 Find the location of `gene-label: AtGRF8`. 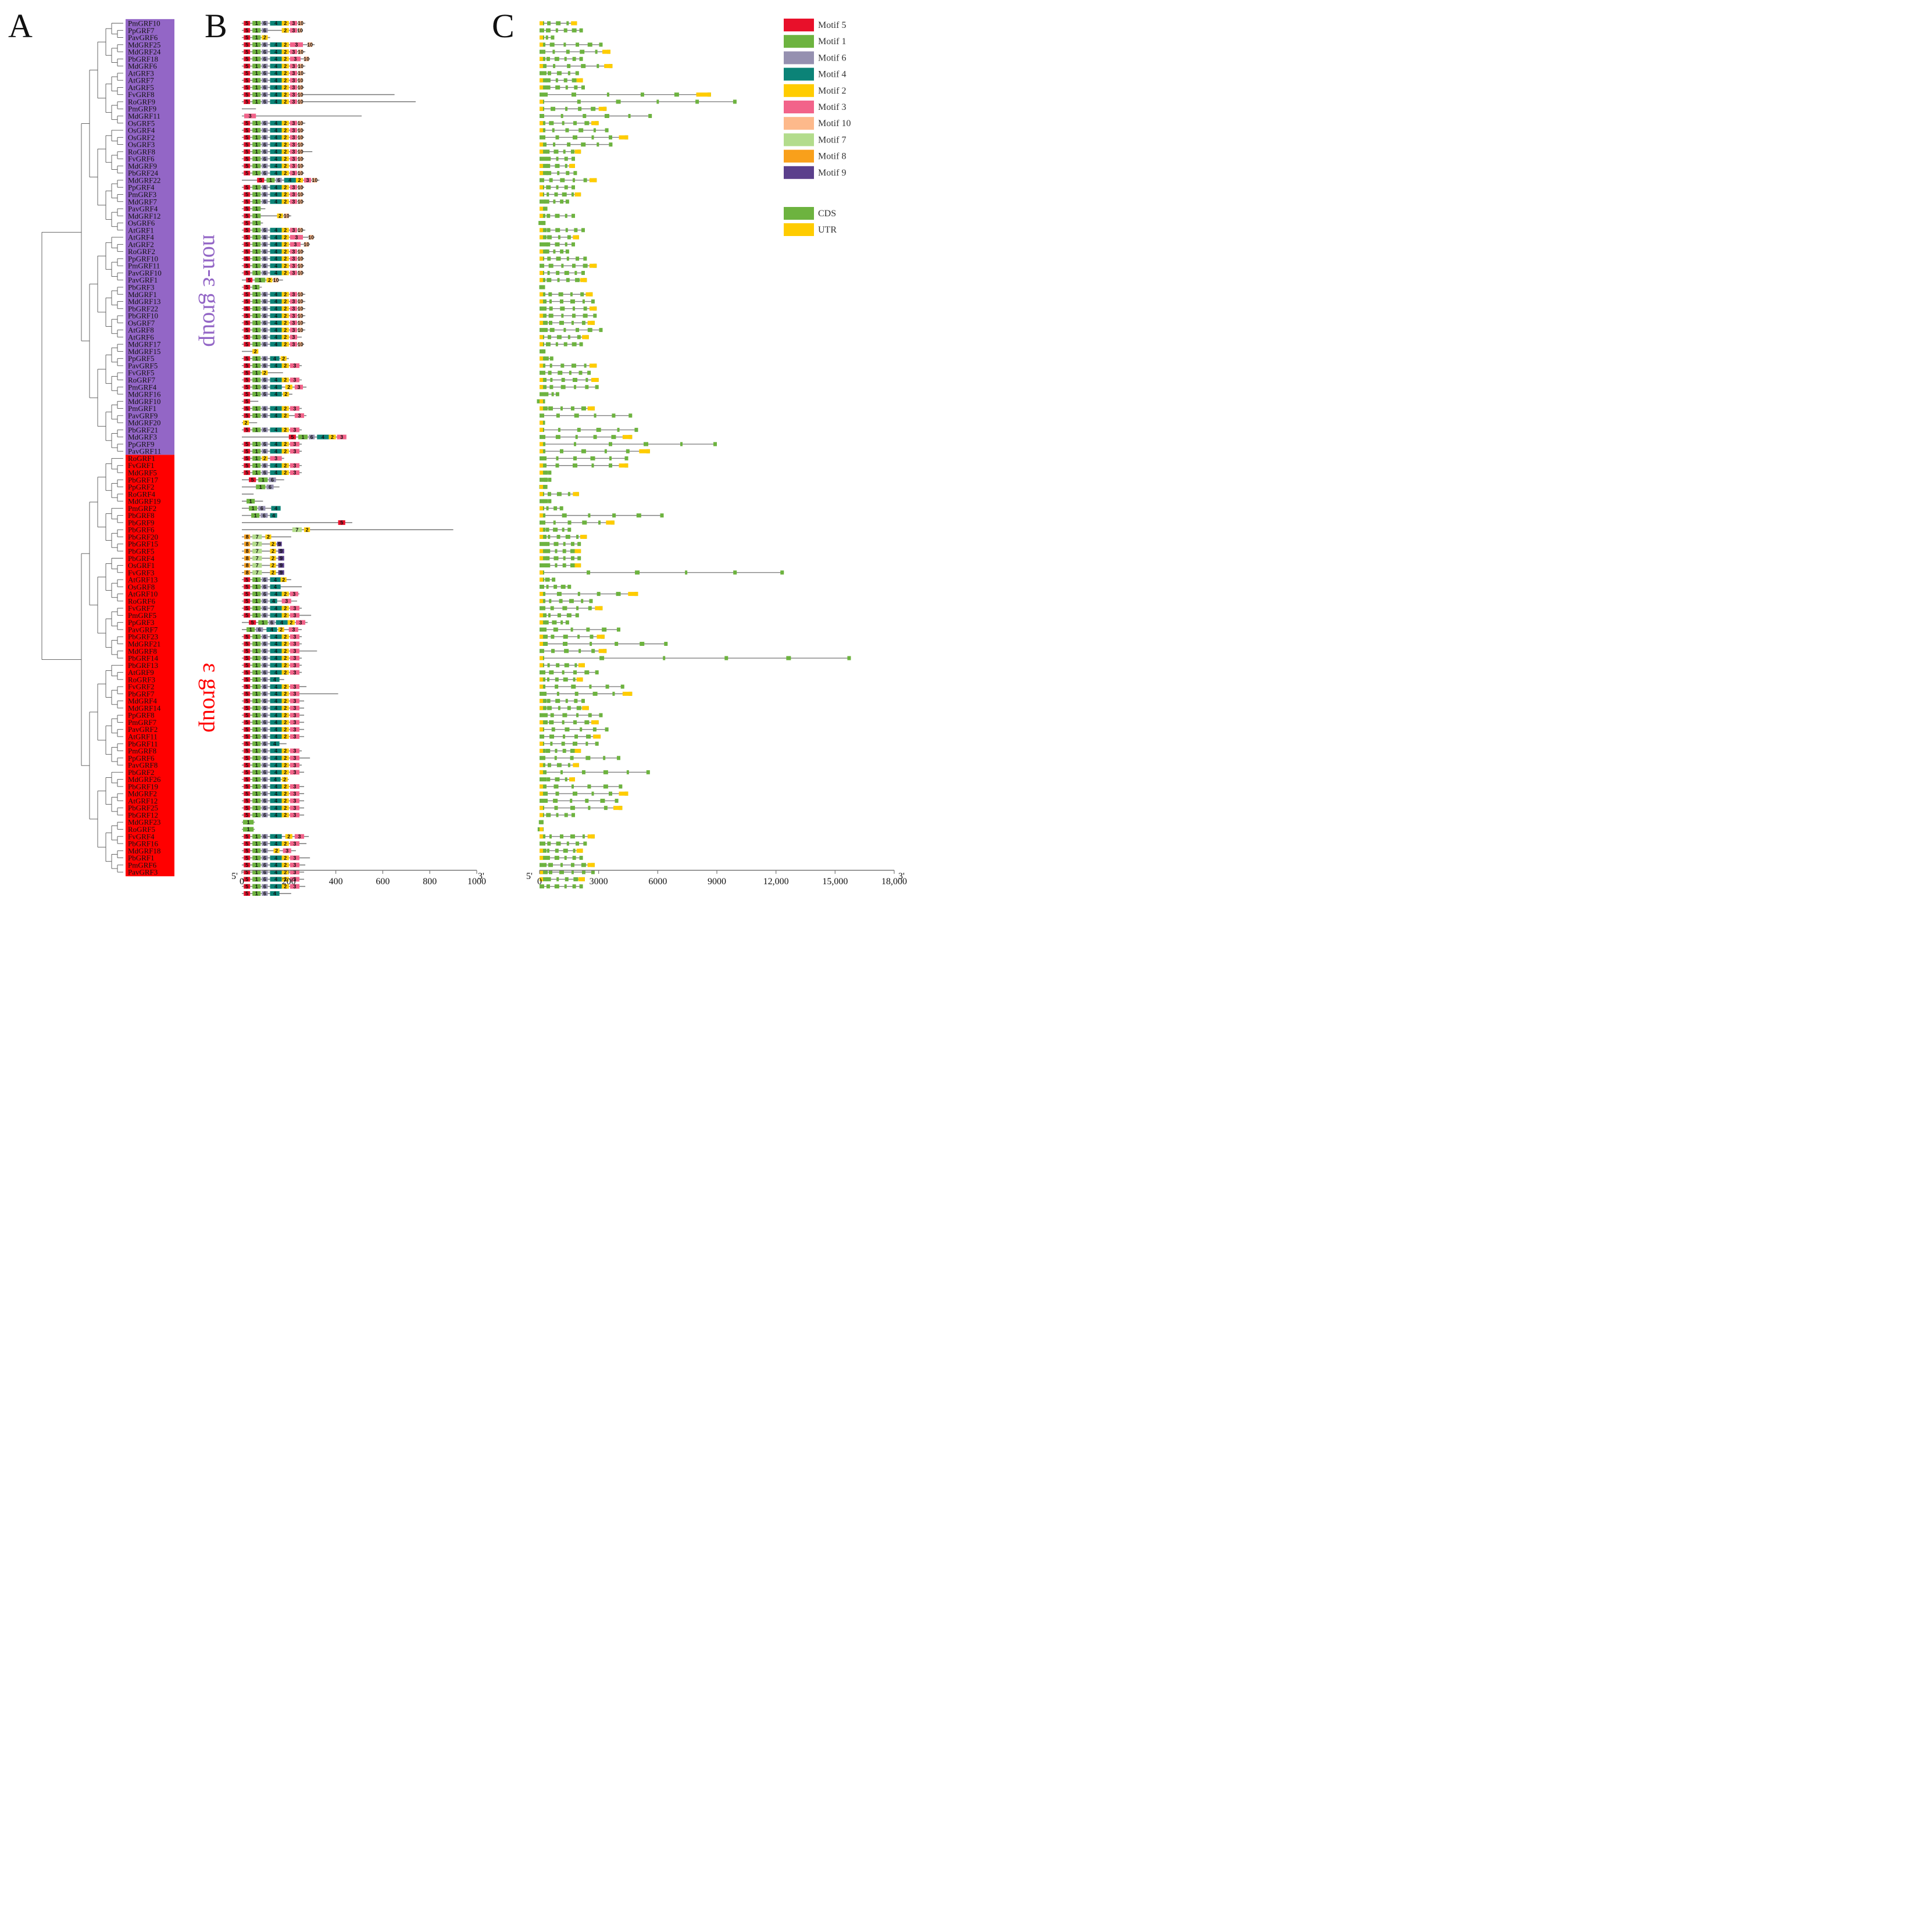

gene-label: AtGRF8 is located at coordinates (141, 330).